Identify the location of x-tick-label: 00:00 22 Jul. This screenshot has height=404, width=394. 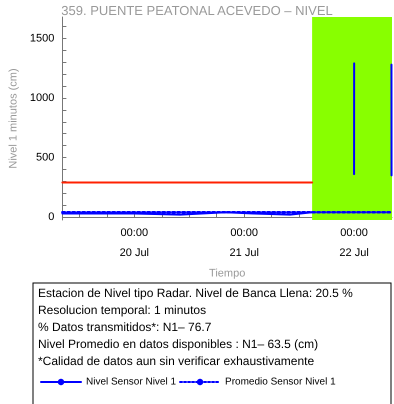
(354, 243).